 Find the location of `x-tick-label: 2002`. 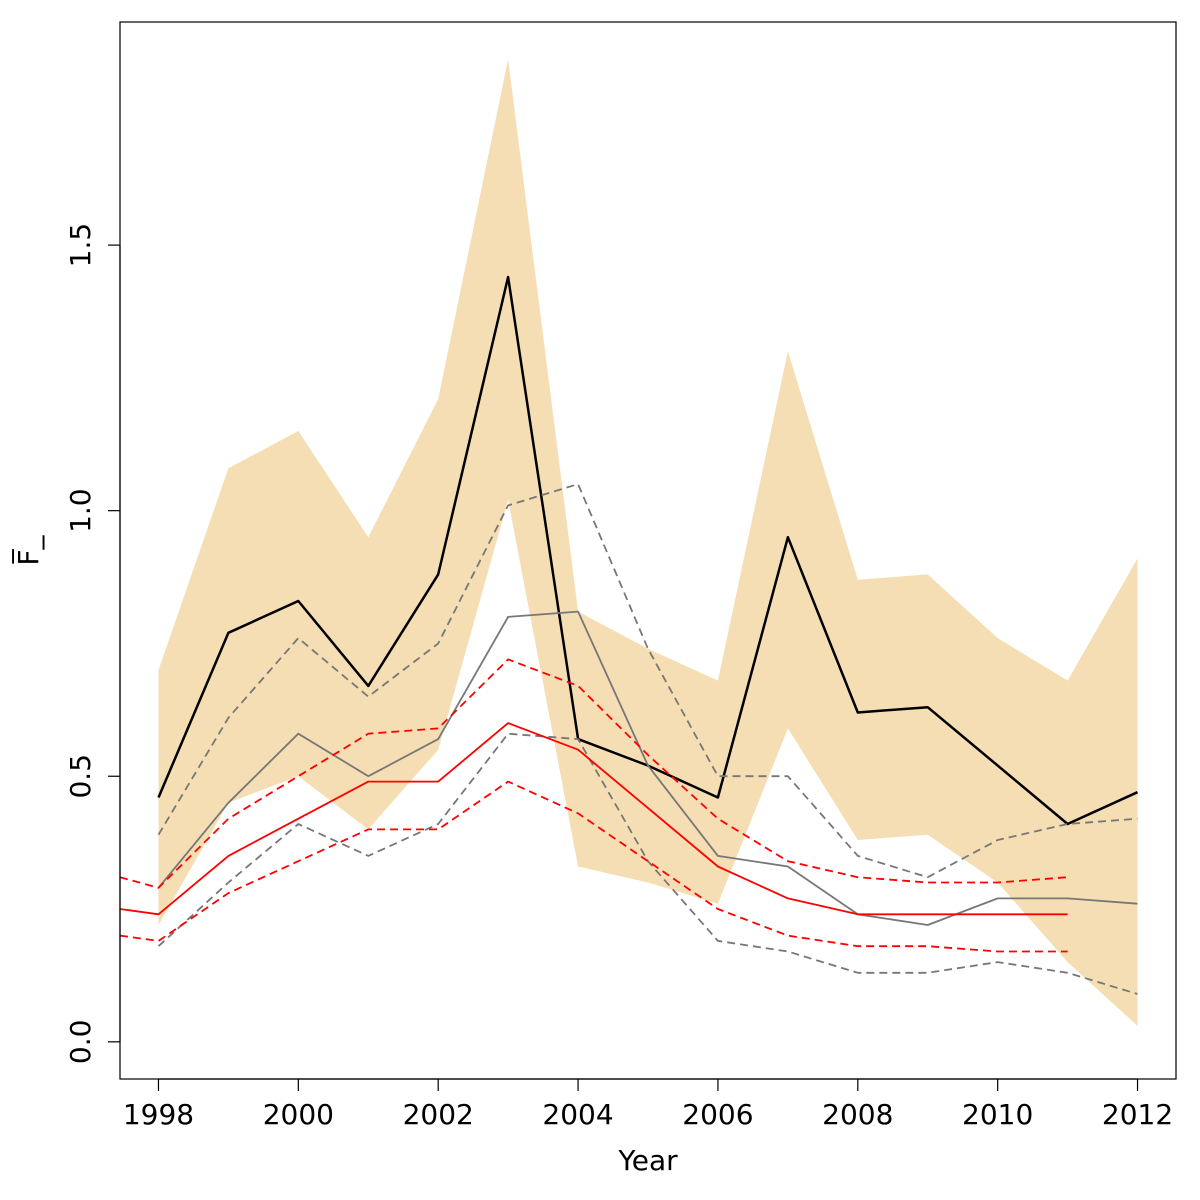

x-tick-label: 2002 is located at coordinates (438, 1114).